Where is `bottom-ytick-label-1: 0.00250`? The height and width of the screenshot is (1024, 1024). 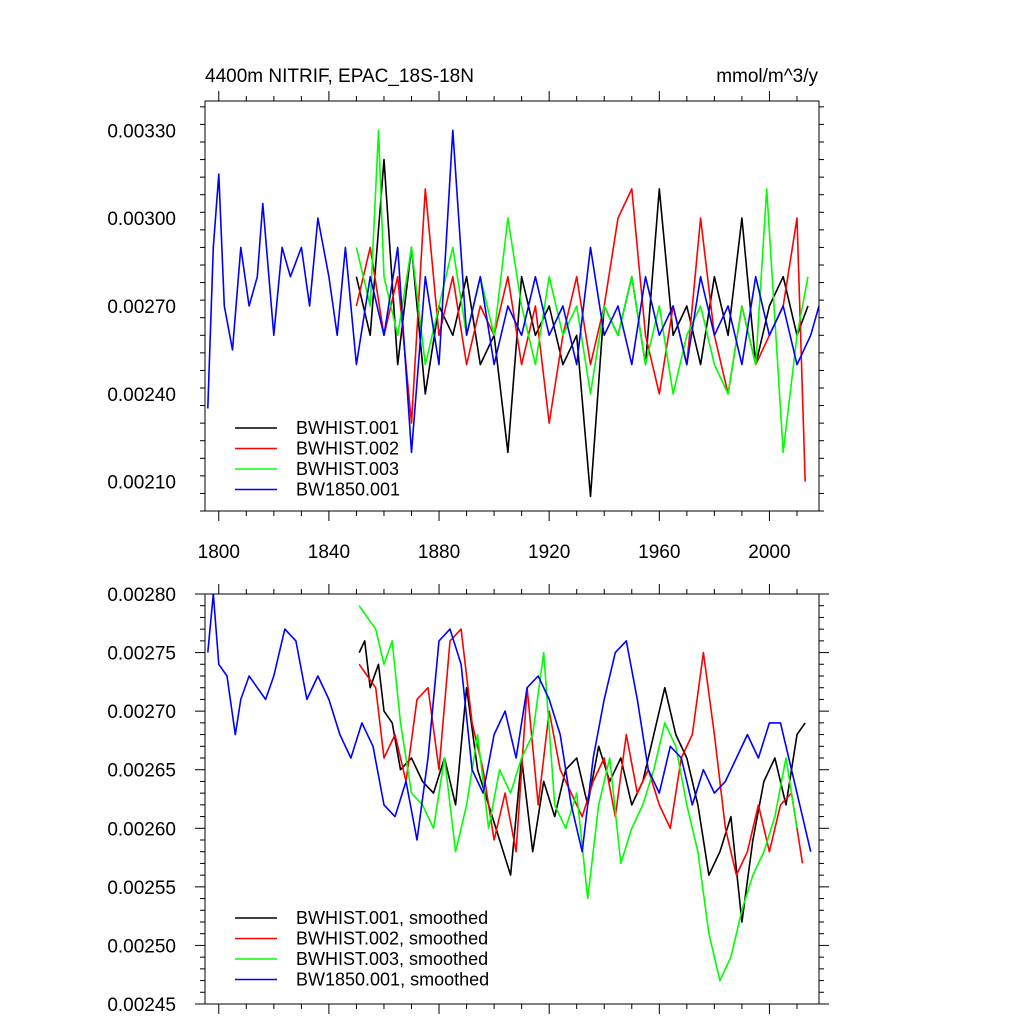 bottom-ytick-label-1: 0.00250 is located at coordinates (141, 946).